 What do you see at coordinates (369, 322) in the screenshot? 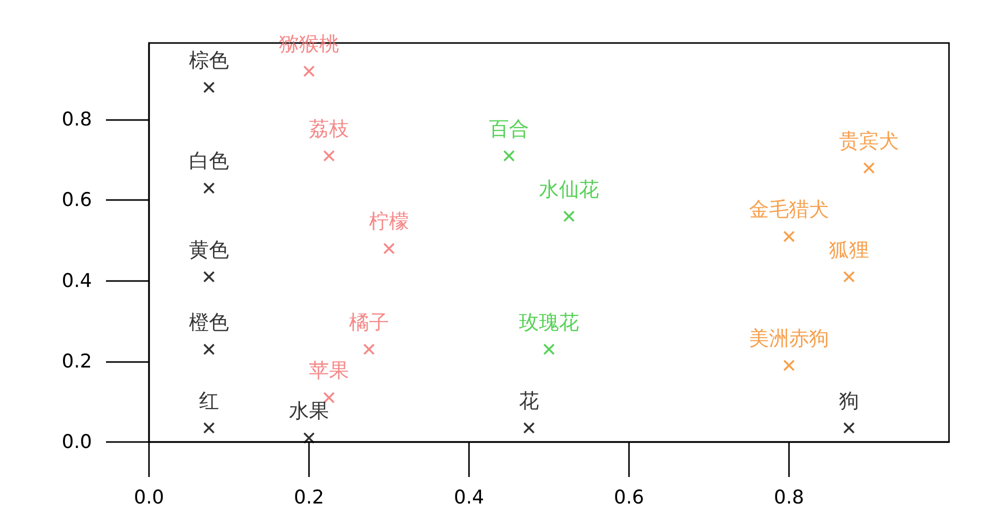
I see `data-label: 橘子` at bounding box center [369, 322].